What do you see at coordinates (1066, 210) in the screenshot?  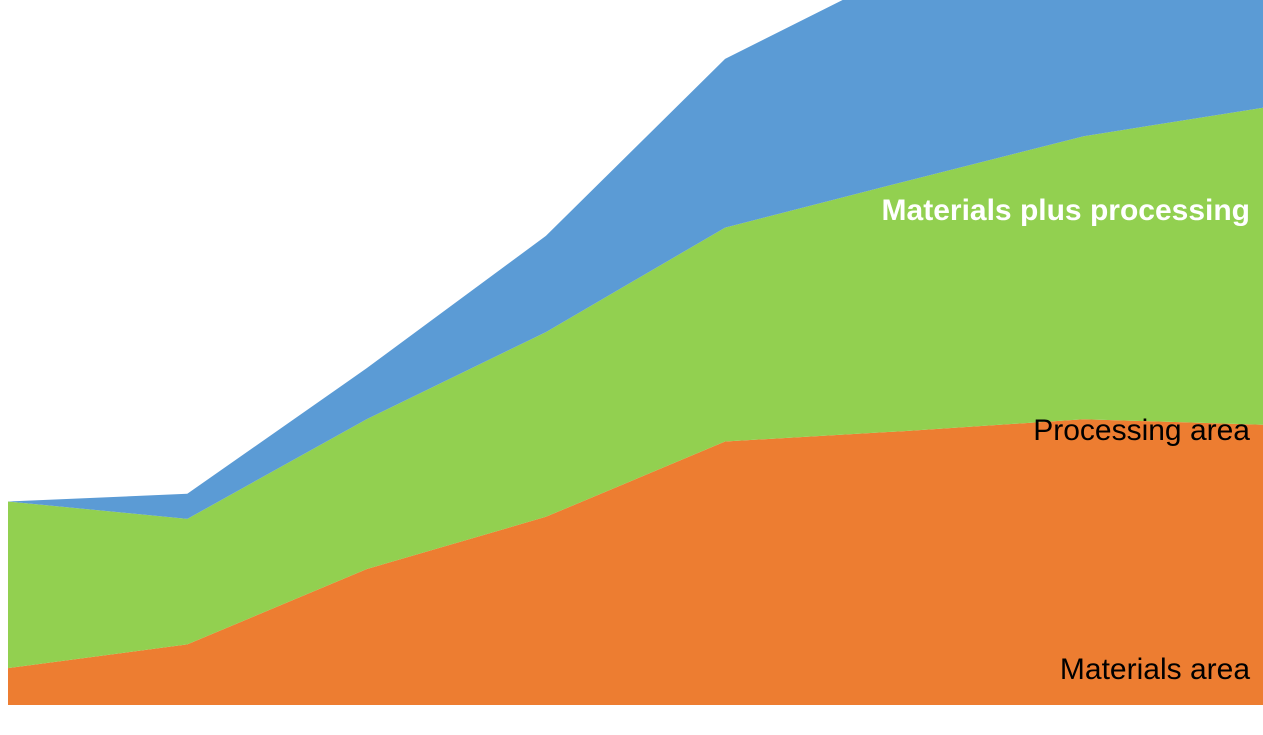 I see `series-label-materials-plus-processing: Materials plus processing` at bounding box center [1066, 210].